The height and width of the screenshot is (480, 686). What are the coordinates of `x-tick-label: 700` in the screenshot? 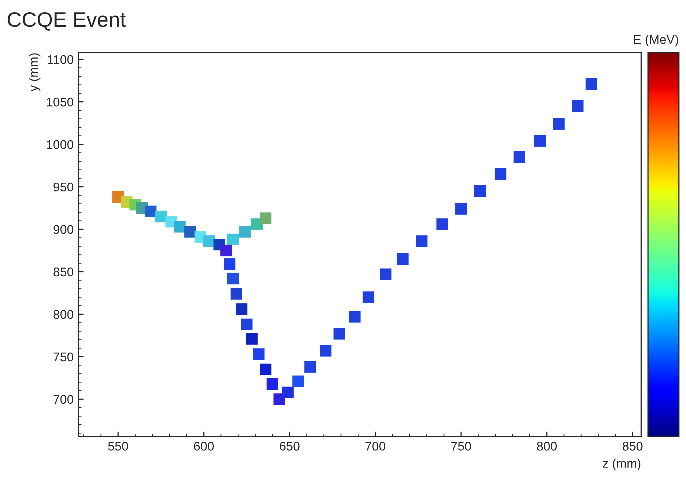 It's located at (376, 446).